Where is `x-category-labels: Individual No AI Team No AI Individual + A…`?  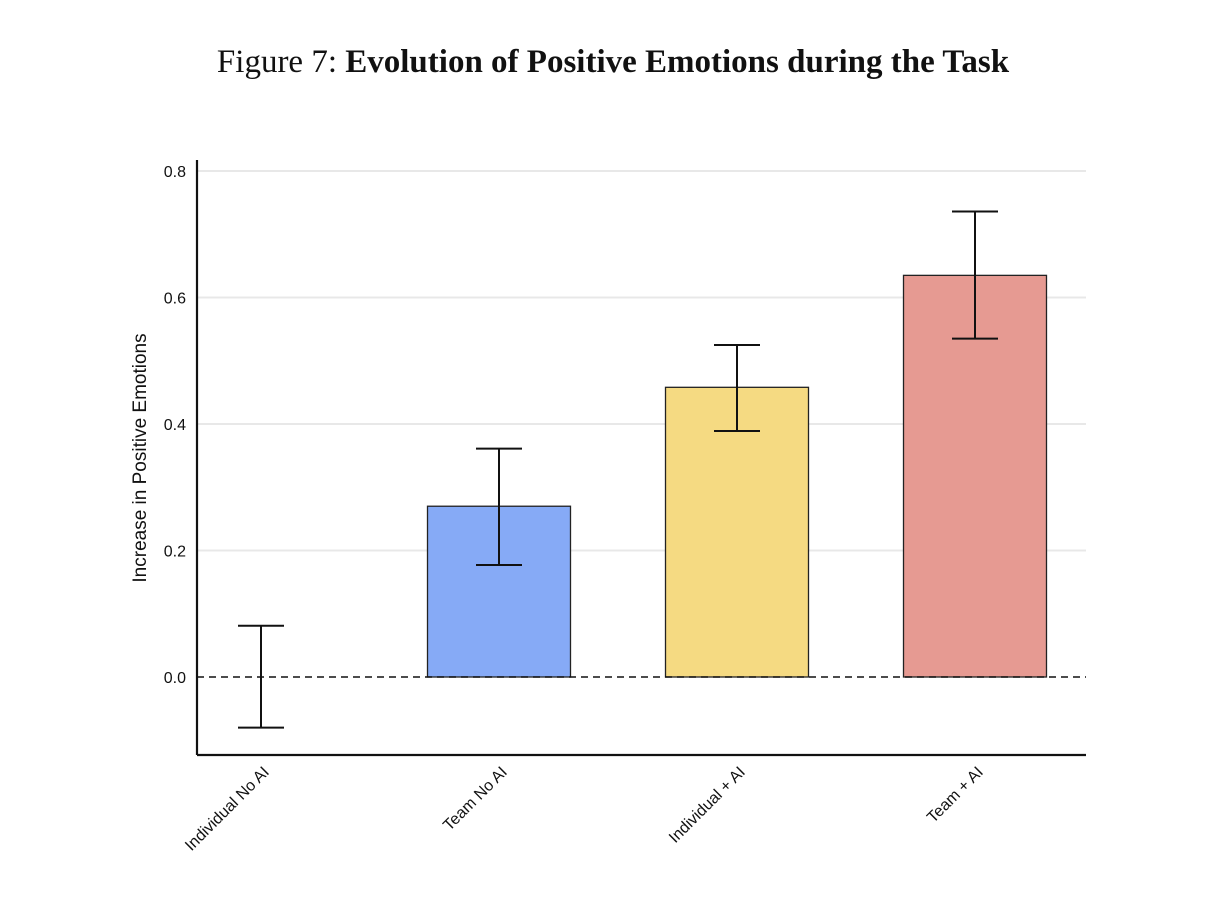
x-category-labels: Individual No AI Team No AI Individual + A… is located at coordinates (584, 809).